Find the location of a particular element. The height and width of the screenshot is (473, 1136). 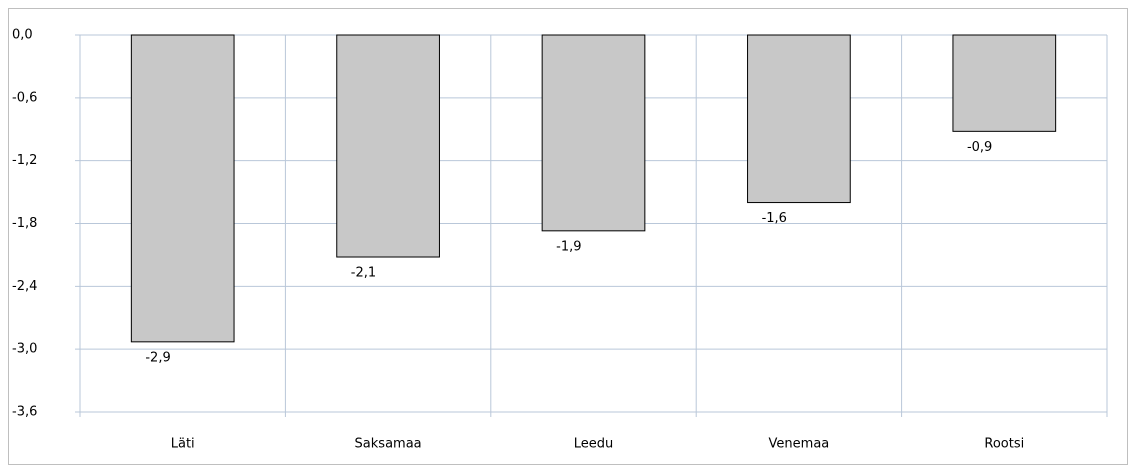

x-tick-label: Saksamaa is located at coordinates (388, 444).